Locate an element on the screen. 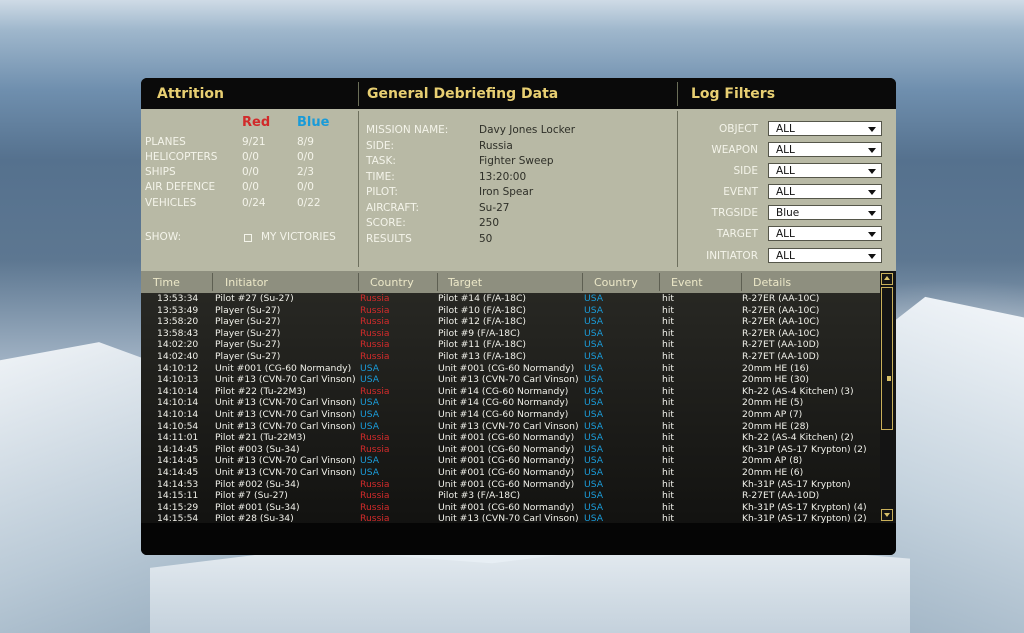  aircraft-value: Su-27 is located at coordinates (494, 208).